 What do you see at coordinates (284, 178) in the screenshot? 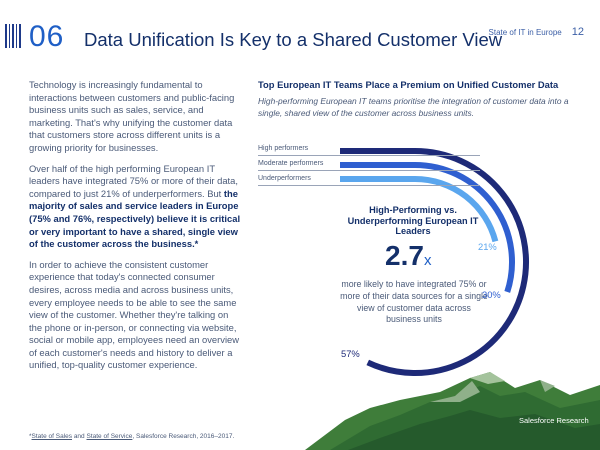
I see `legend-under: Underperformers` at bounding box center [284, 178].